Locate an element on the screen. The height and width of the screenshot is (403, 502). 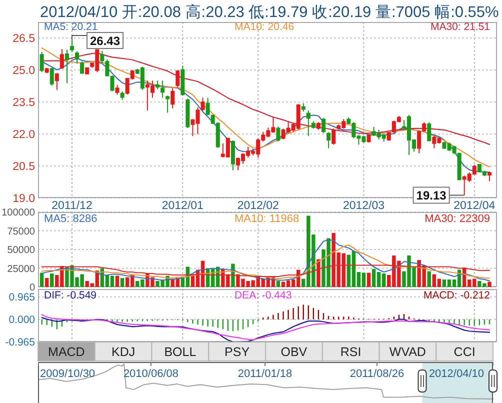
y-tick-label: 0.000 is located at coordinates (22, 320).